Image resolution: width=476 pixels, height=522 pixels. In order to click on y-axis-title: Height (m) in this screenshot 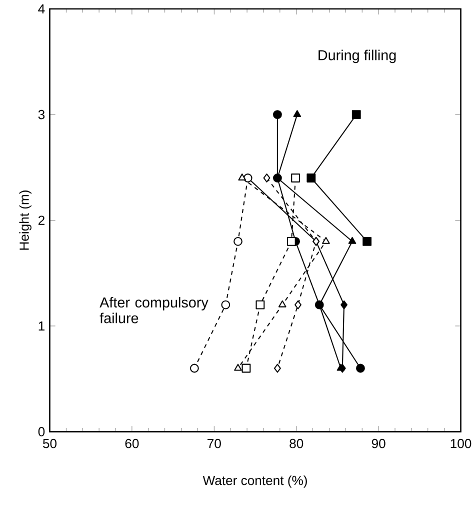, I will do `click(25, 220)`.